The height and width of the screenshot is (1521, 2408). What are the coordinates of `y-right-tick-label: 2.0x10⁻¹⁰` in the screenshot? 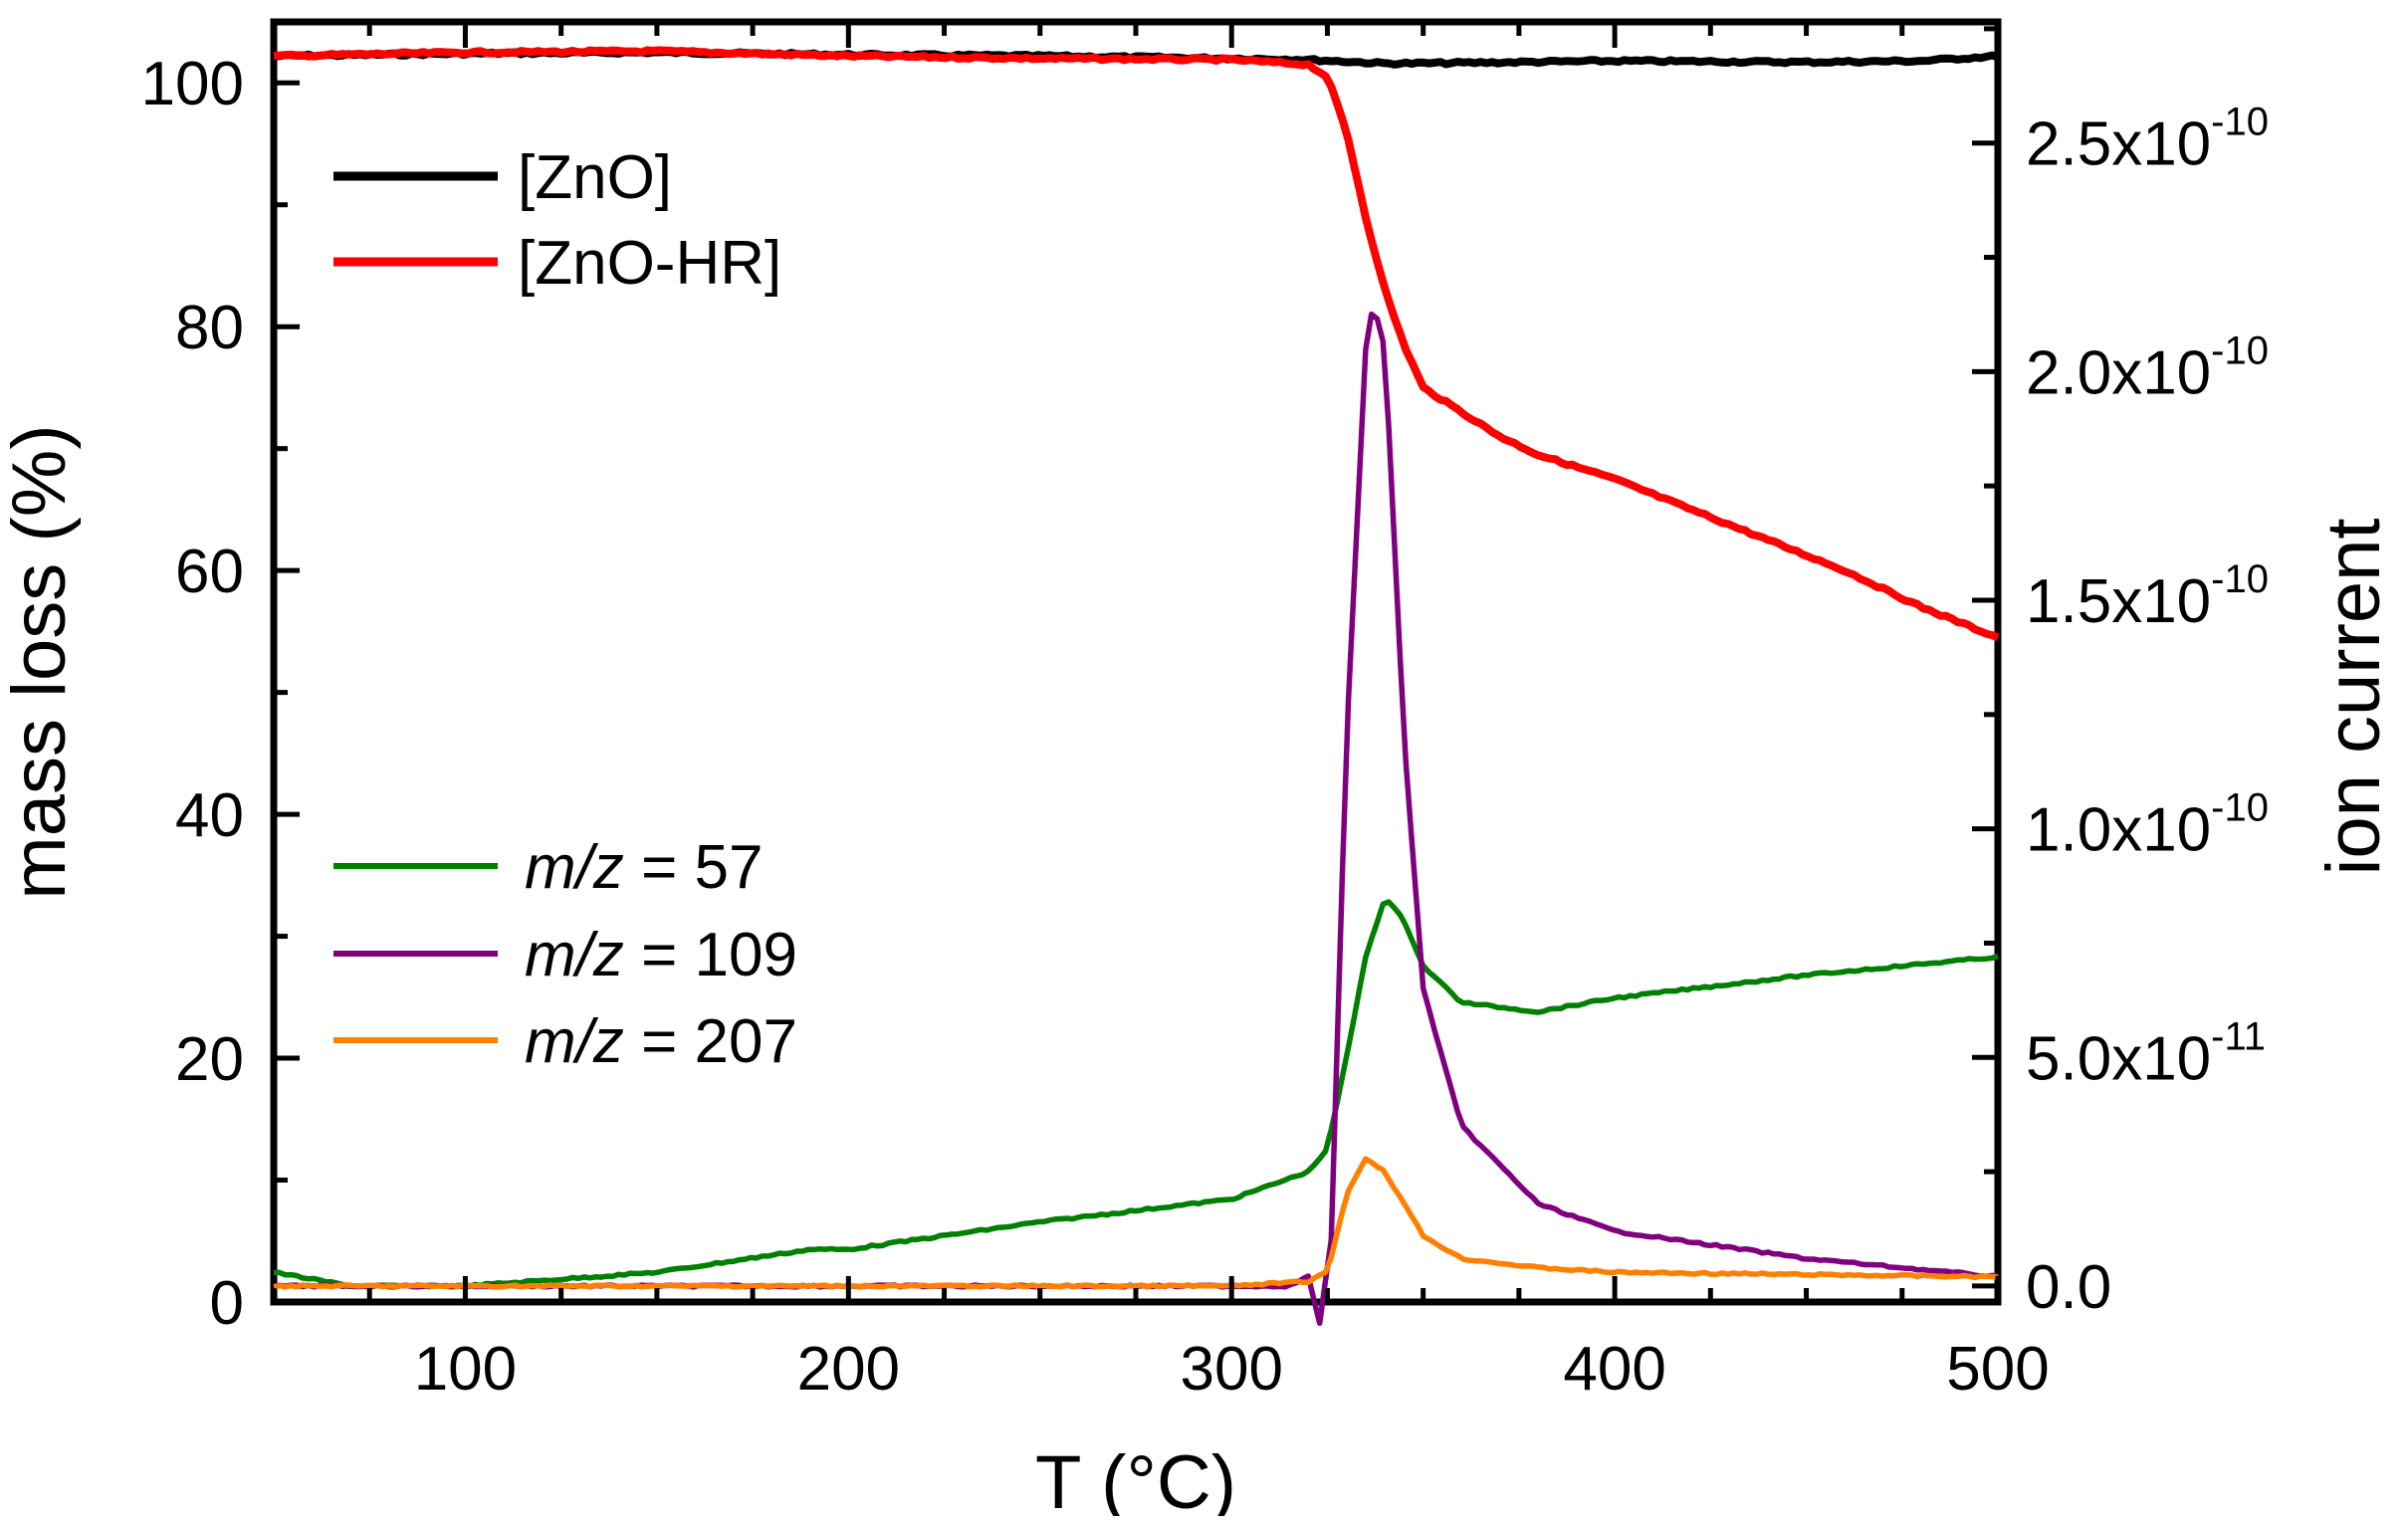 It's located at (2147, 367).